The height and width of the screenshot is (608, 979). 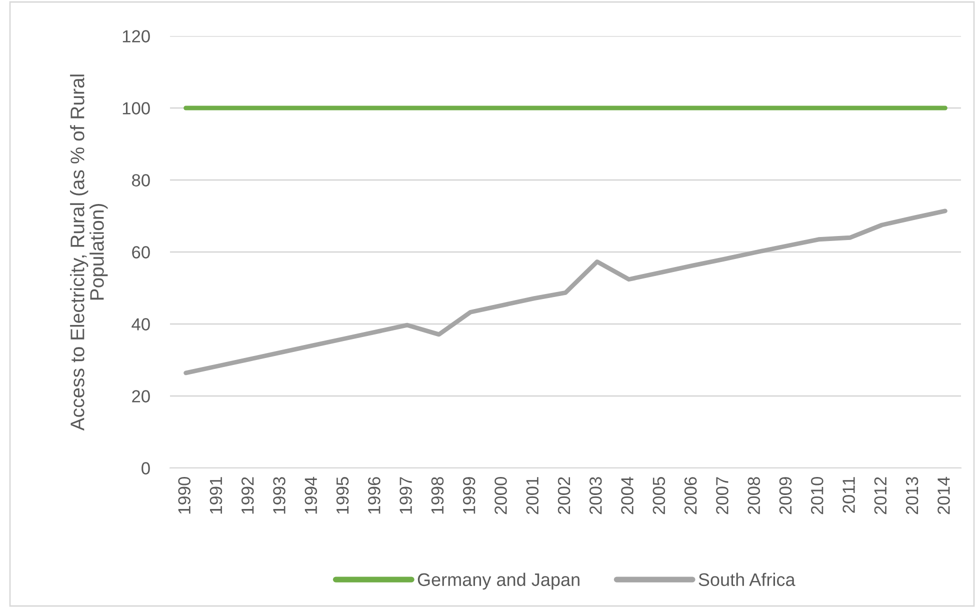 I want to click on y-tick-label: 100, so click(x=136, y=108).